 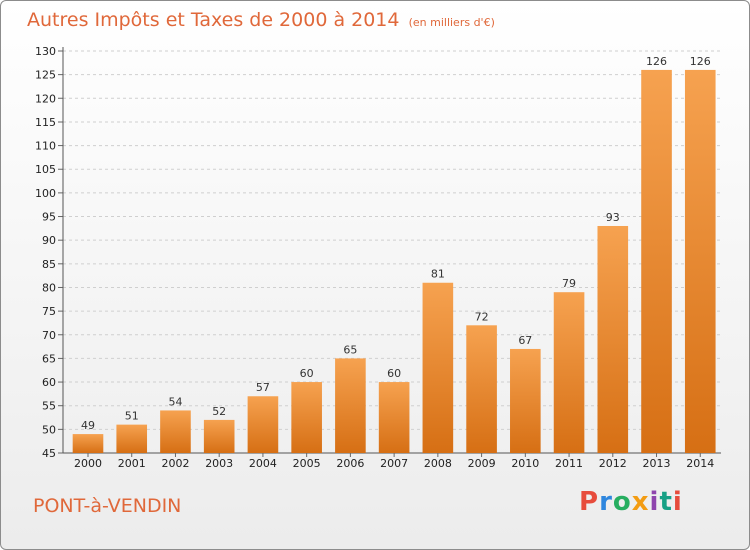 I want to click on y-tick-label: 100, so click(x=45, y=193).